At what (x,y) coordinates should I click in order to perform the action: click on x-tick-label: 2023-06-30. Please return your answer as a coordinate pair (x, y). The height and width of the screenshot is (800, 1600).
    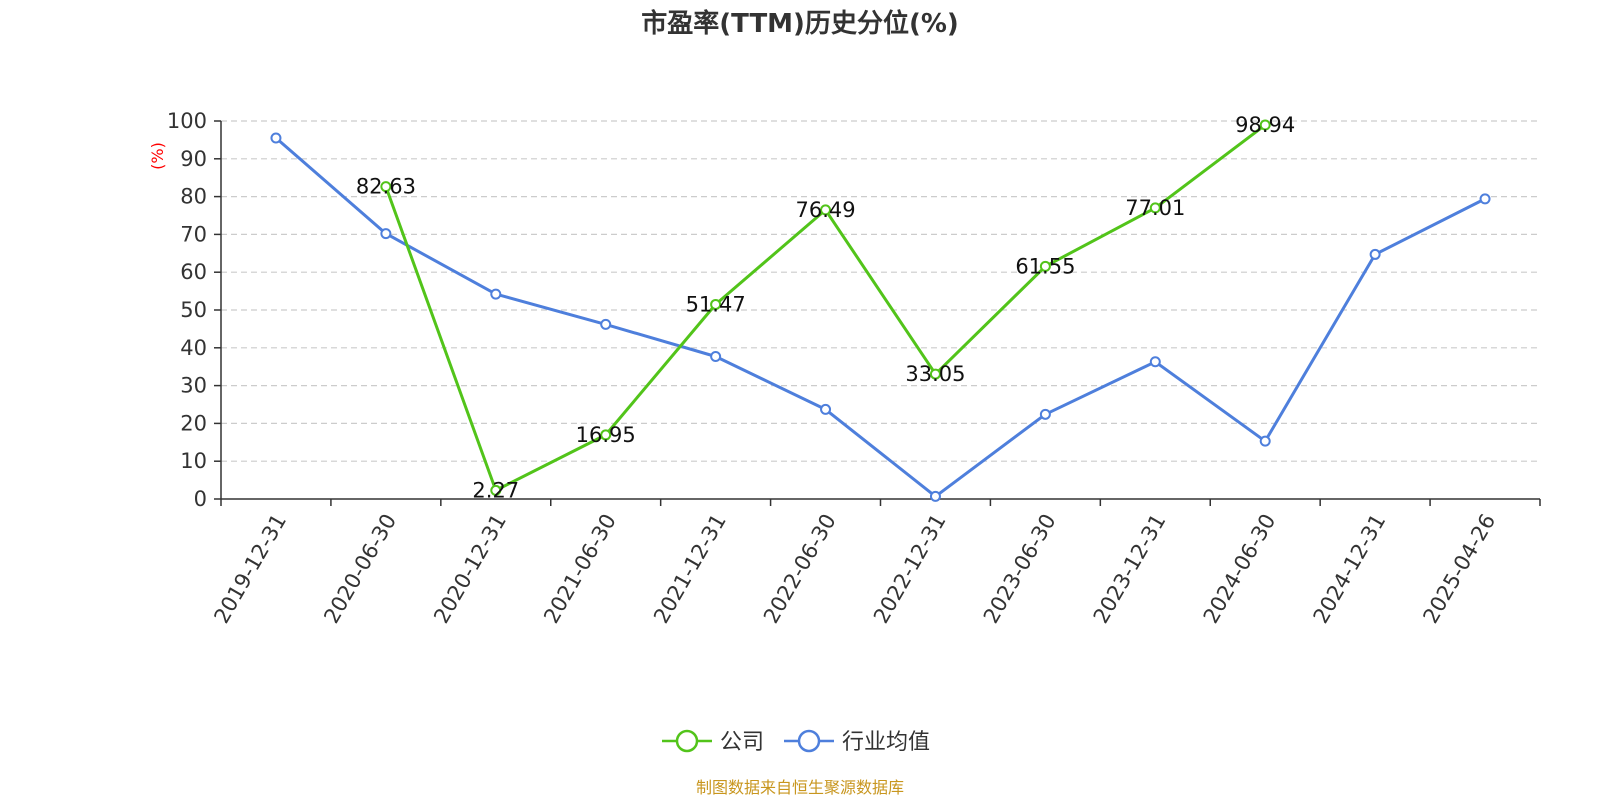
    Looking at the image, I should click on (1020, 569).